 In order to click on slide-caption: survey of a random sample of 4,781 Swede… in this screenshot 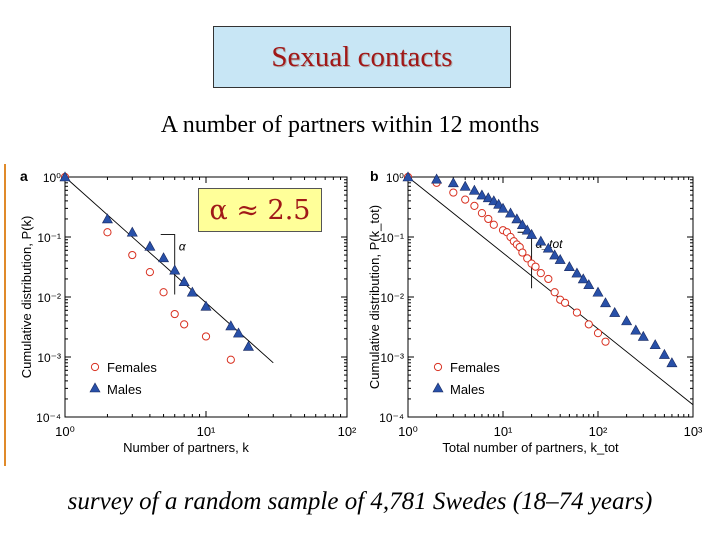, I will do `click(360, 501)`.